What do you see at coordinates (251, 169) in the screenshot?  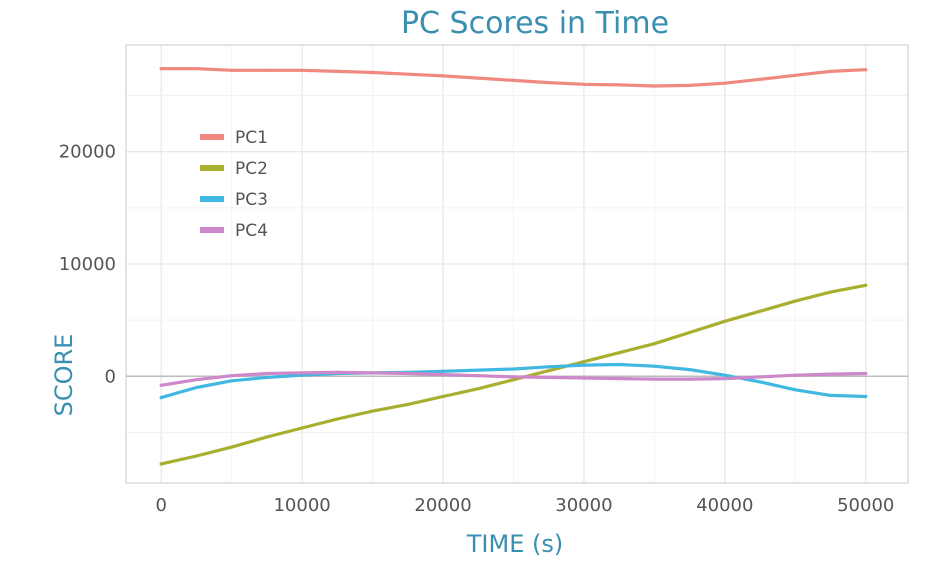 I see `legend-label-pc2: PC2` at bounding box center [251, 169].